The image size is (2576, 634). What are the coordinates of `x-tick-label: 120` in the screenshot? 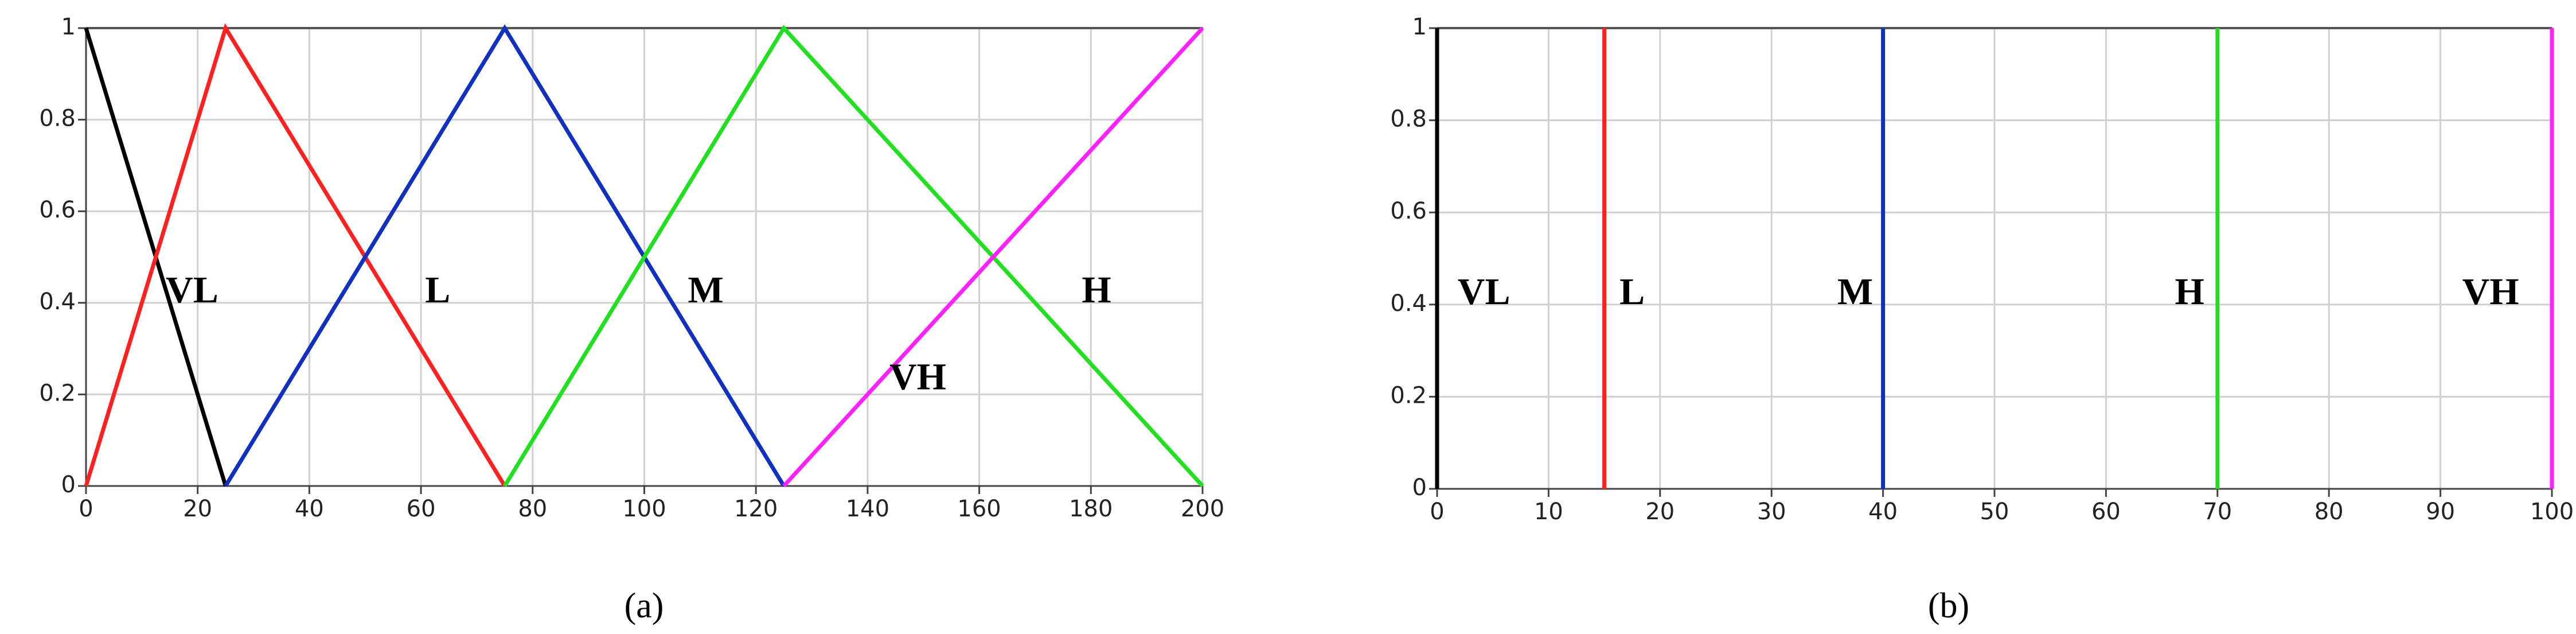 It's located at (756, 509).